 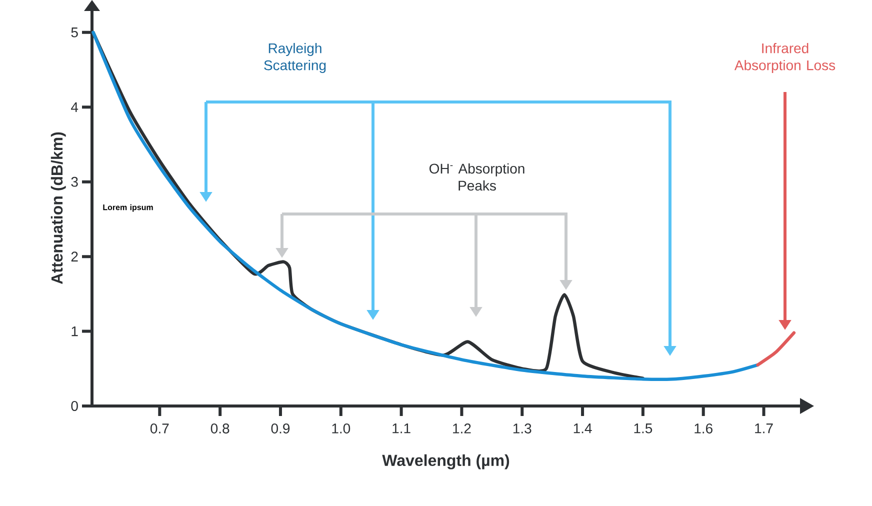 I want to click on x-tick-label: 0.7, so click(x=159, y=429).